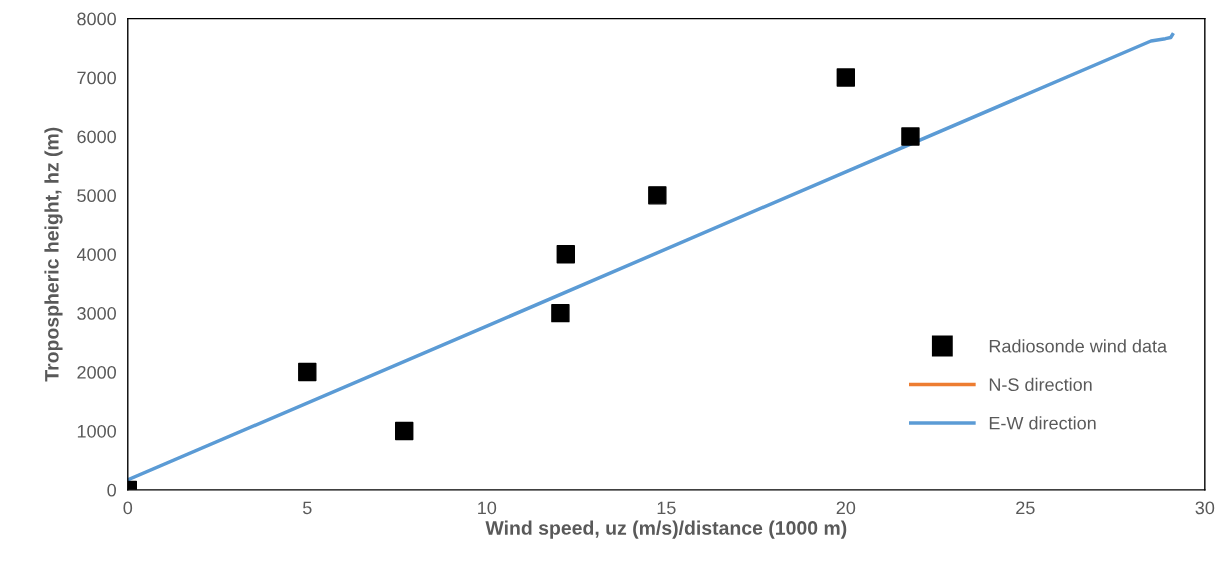 The image size is (1217, 565). Describe the element at coordinates (96, 313) in the screenshot. I see `y-tick-label: 3000` at that location.